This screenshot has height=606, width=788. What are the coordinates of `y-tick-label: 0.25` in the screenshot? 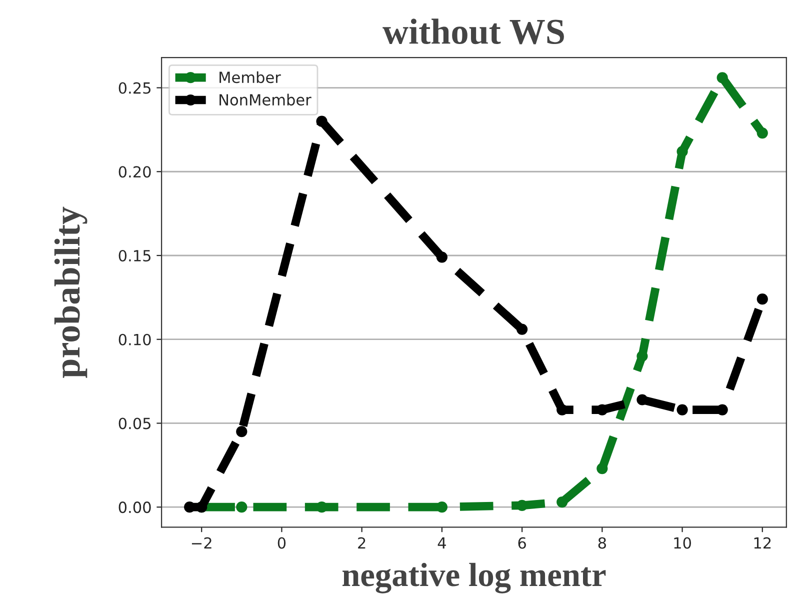 It's located at (134, 88).